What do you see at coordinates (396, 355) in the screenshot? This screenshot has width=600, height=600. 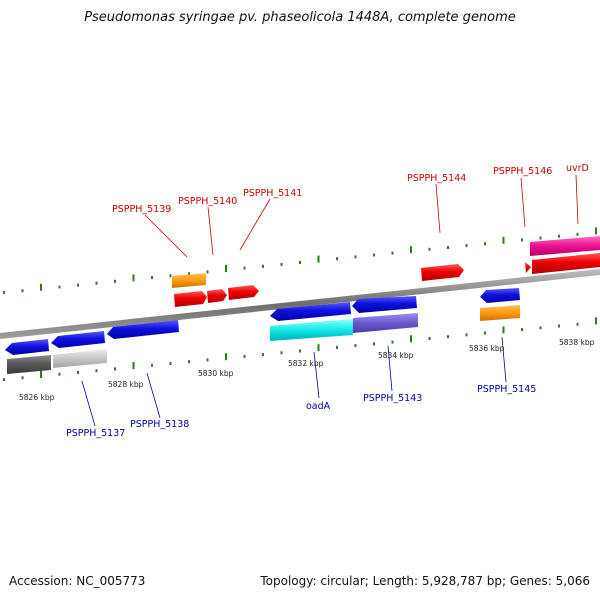 I see `scale-label-5834: 5834 kbp` at bounding box center [396, 355].